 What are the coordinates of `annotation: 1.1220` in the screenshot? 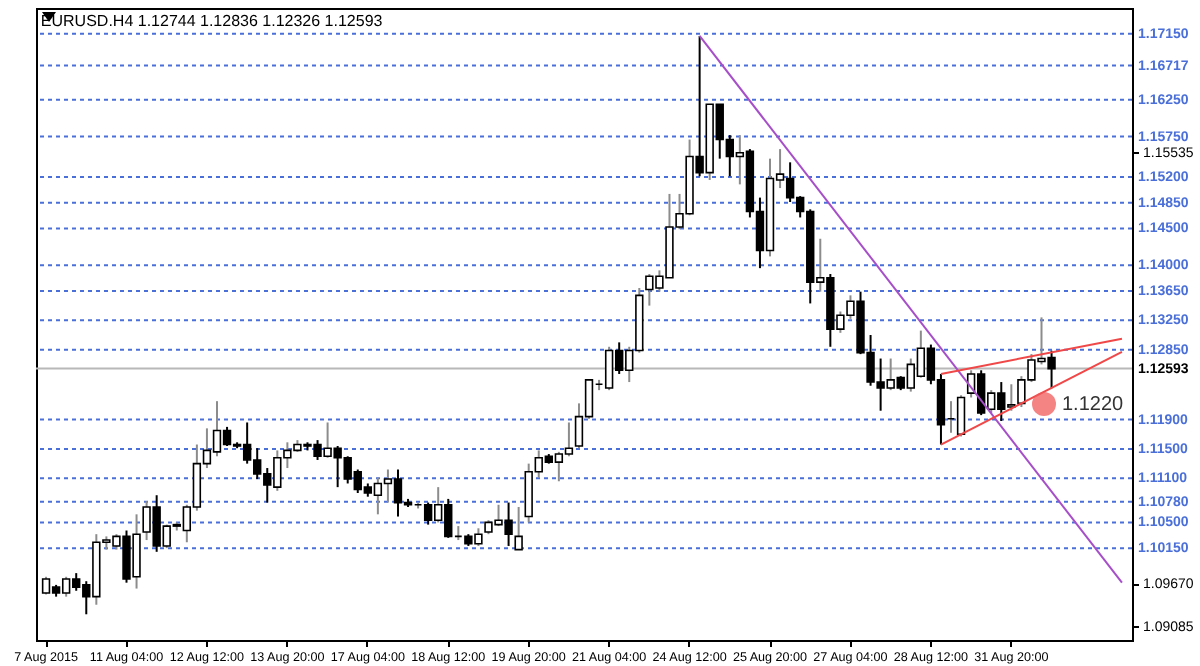 It's located at (1093, 405).